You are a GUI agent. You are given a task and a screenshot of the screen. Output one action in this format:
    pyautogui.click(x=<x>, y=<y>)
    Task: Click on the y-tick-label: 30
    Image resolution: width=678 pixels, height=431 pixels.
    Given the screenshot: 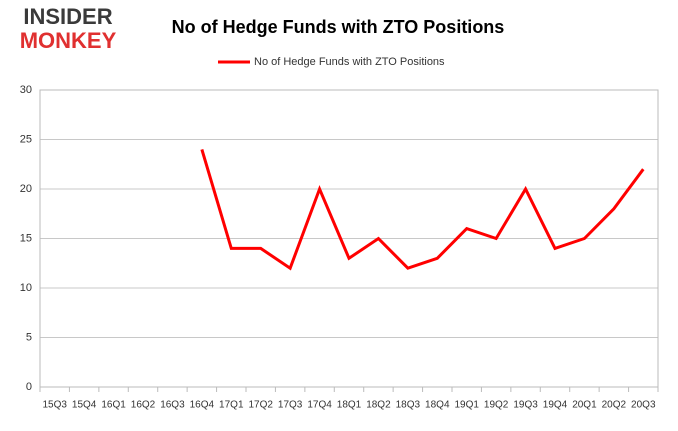 What is the action you would take?
    pyautogui.click(x=26, y=90)
    